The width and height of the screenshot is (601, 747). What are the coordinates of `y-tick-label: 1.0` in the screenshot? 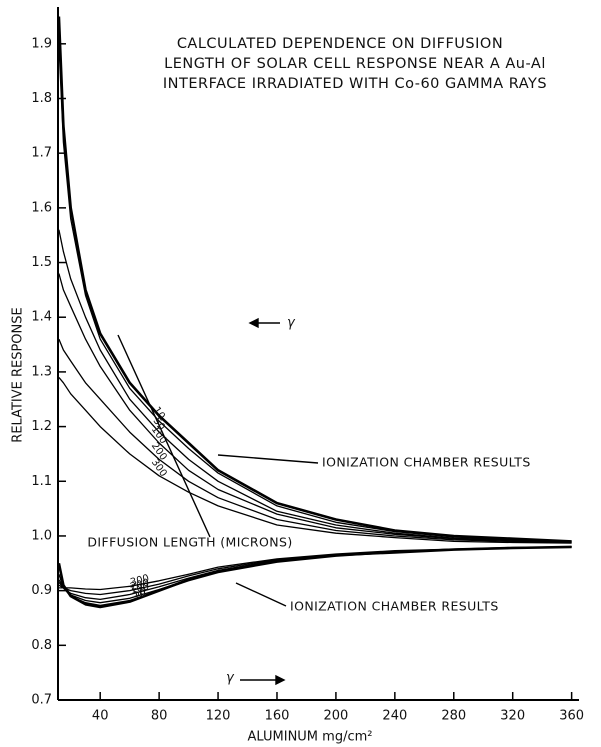 It's located at (41, 535).